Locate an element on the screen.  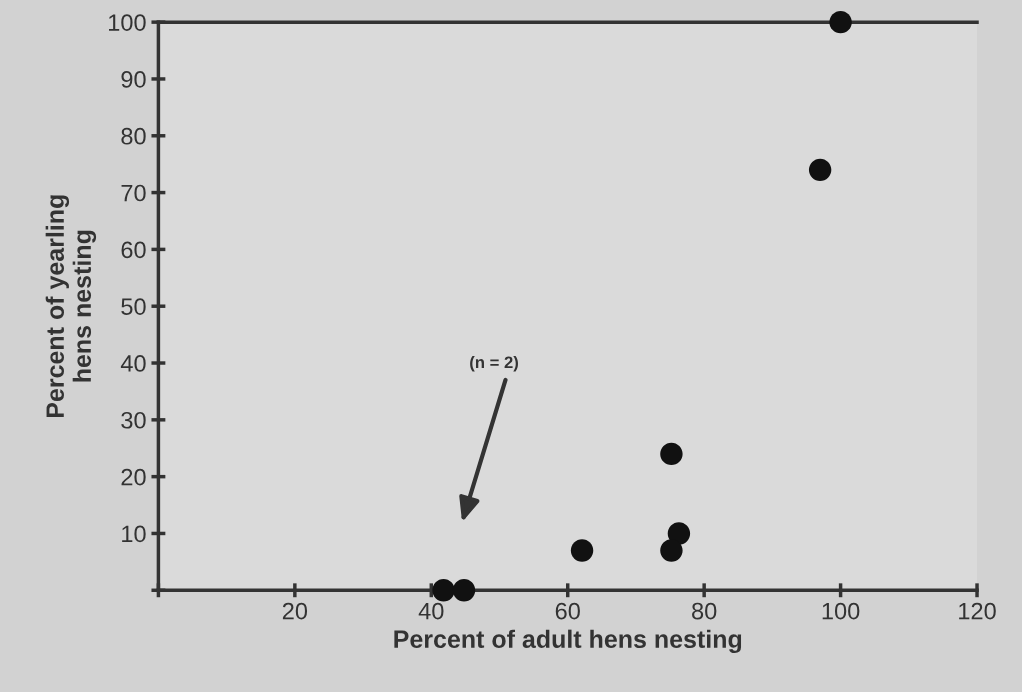
y-tick-label: 40 is located at coordinates (133, 363).